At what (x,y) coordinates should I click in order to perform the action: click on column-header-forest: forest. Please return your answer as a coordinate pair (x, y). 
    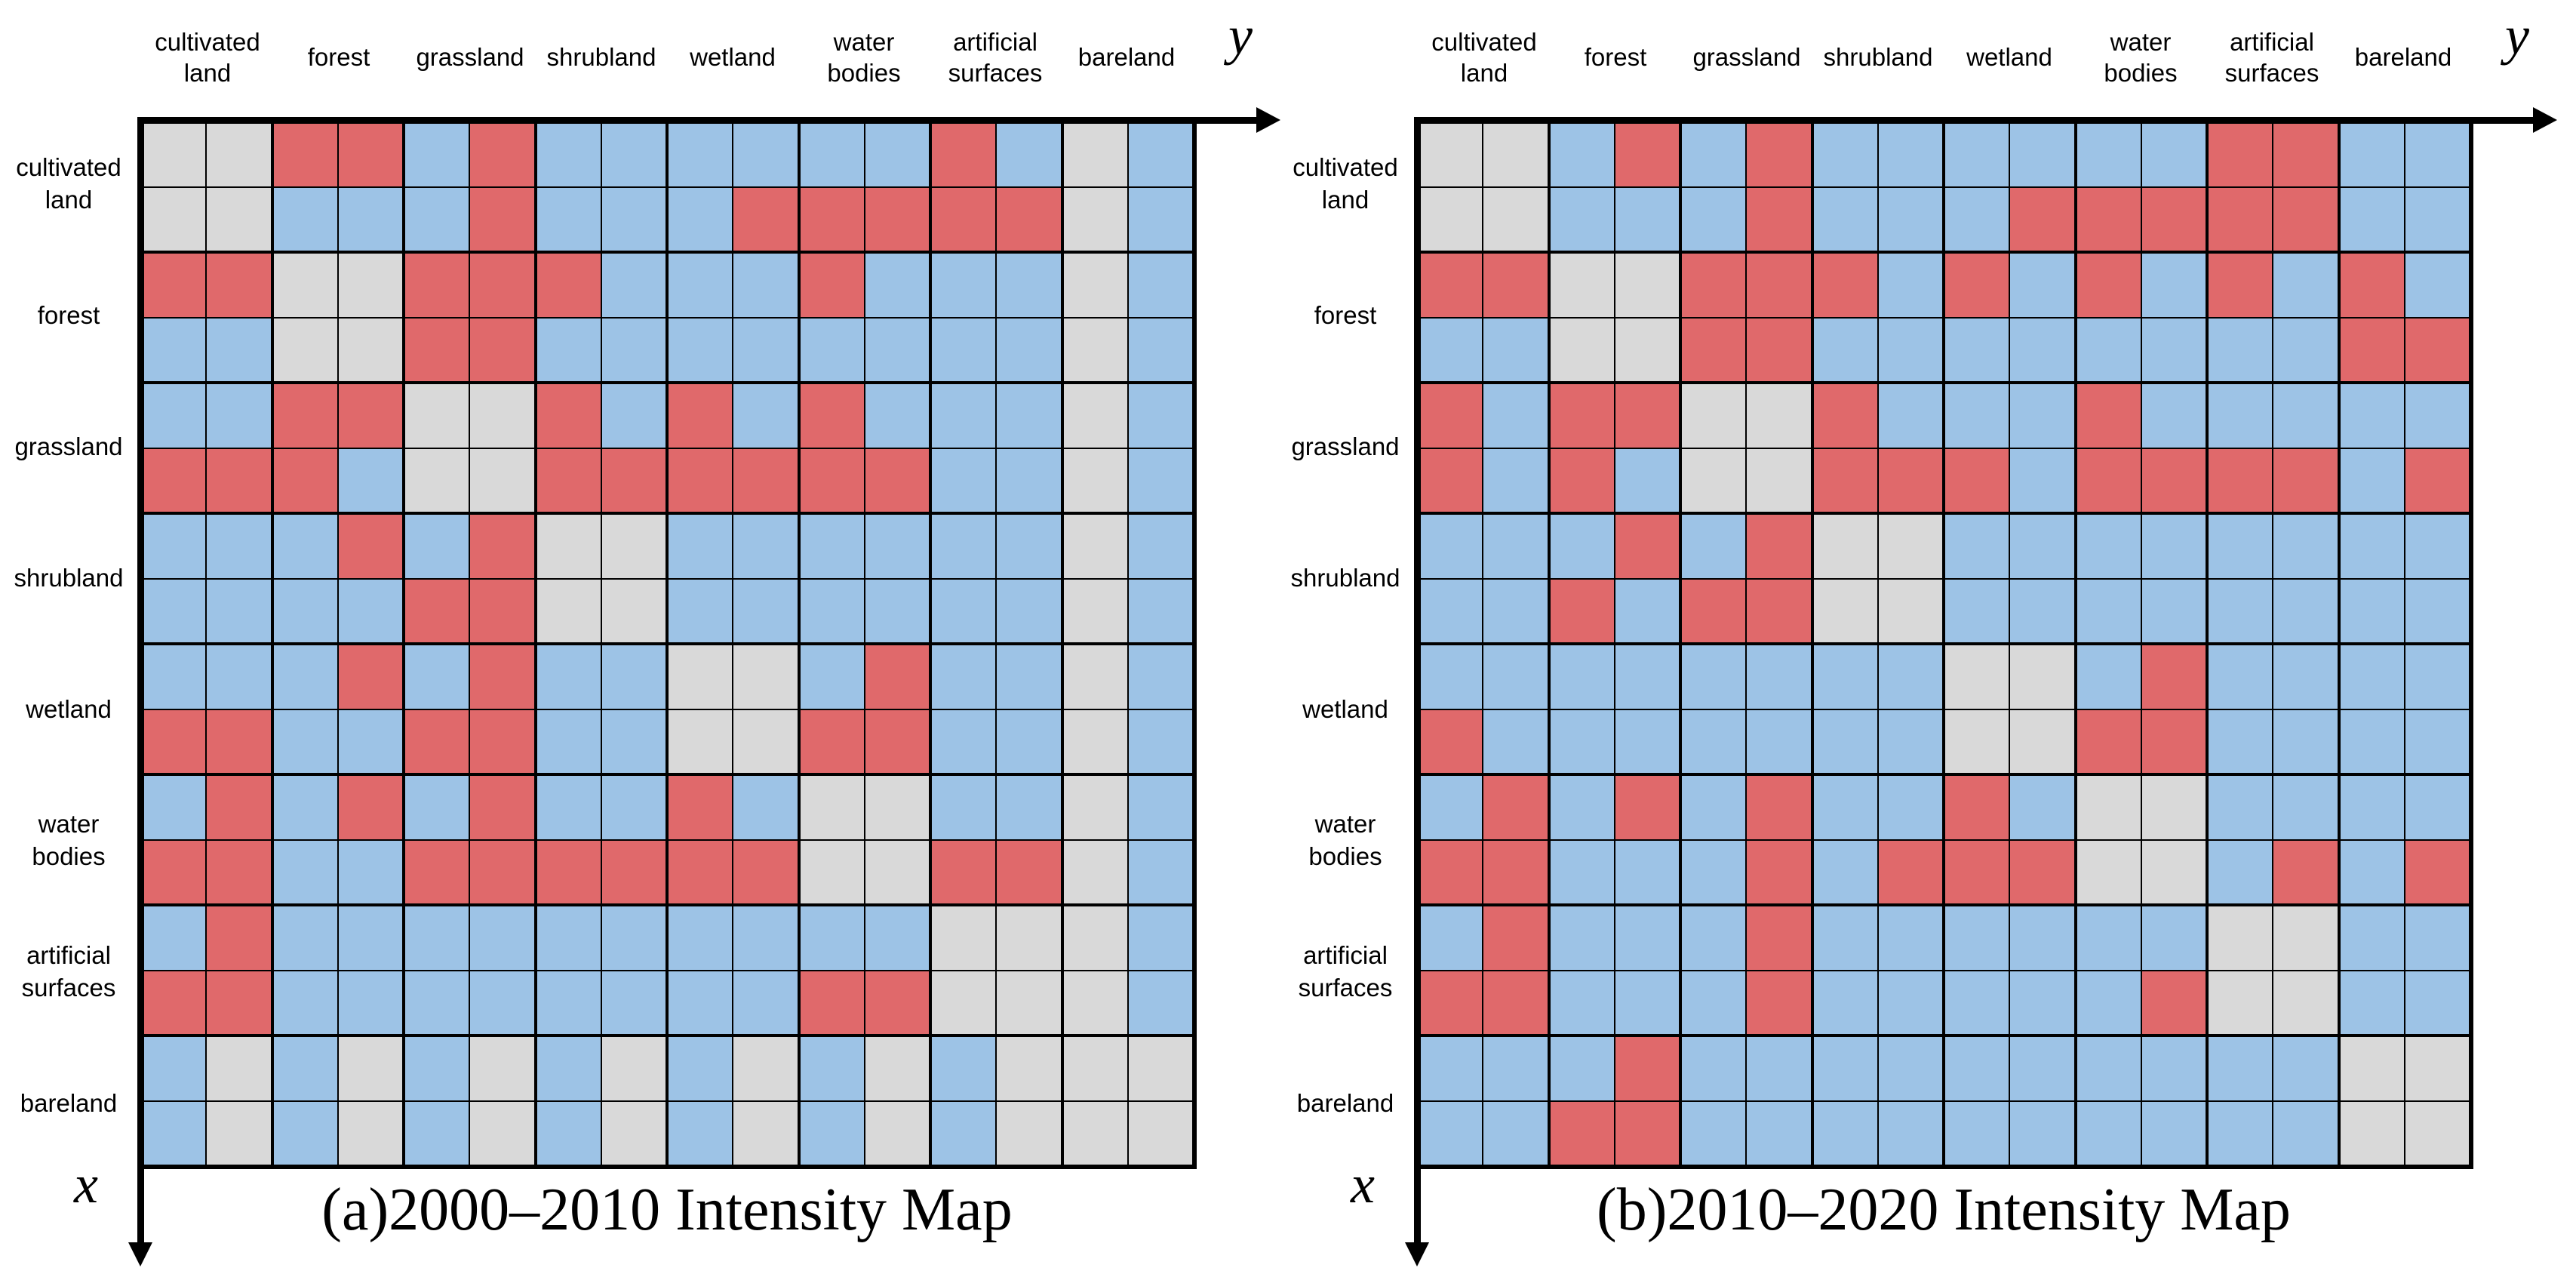
    Looking at the image, I should click on (1615, 57).